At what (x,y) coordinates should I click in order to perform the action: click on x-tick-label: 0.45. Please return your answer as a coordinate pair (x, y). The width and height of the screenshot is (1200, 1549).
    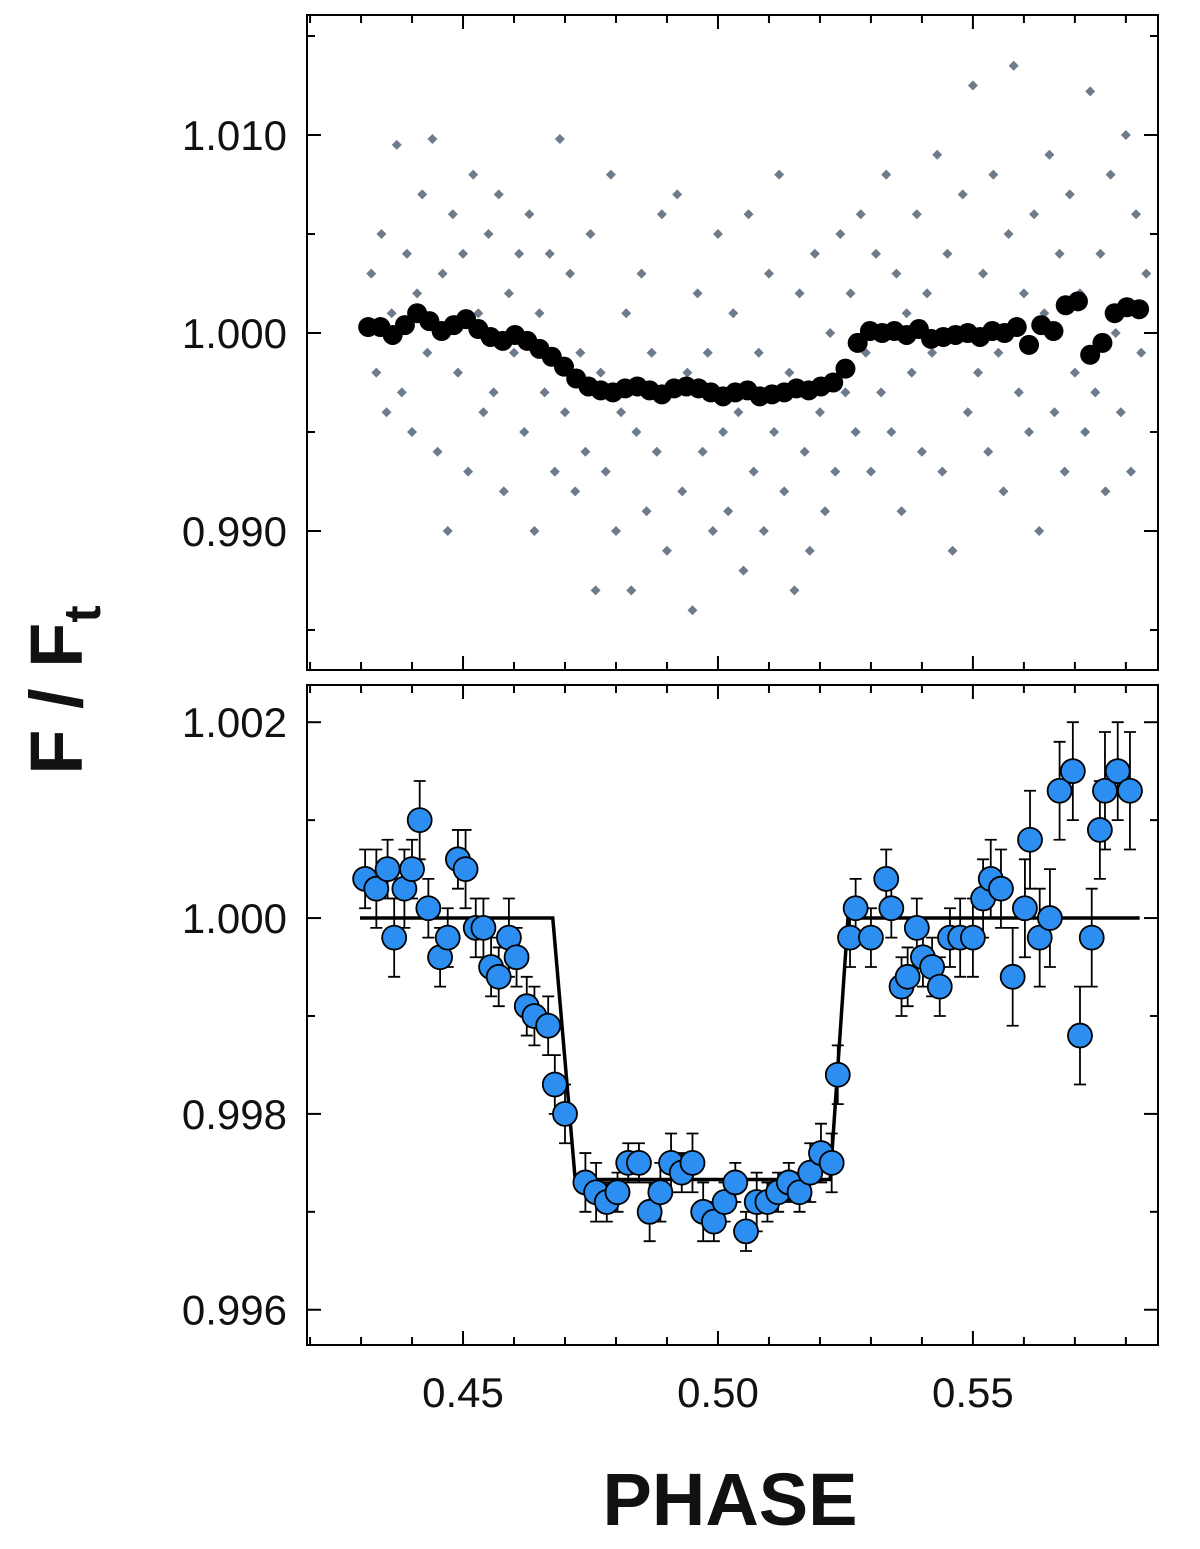
    Looking at the image, I should click on (463, 1392).